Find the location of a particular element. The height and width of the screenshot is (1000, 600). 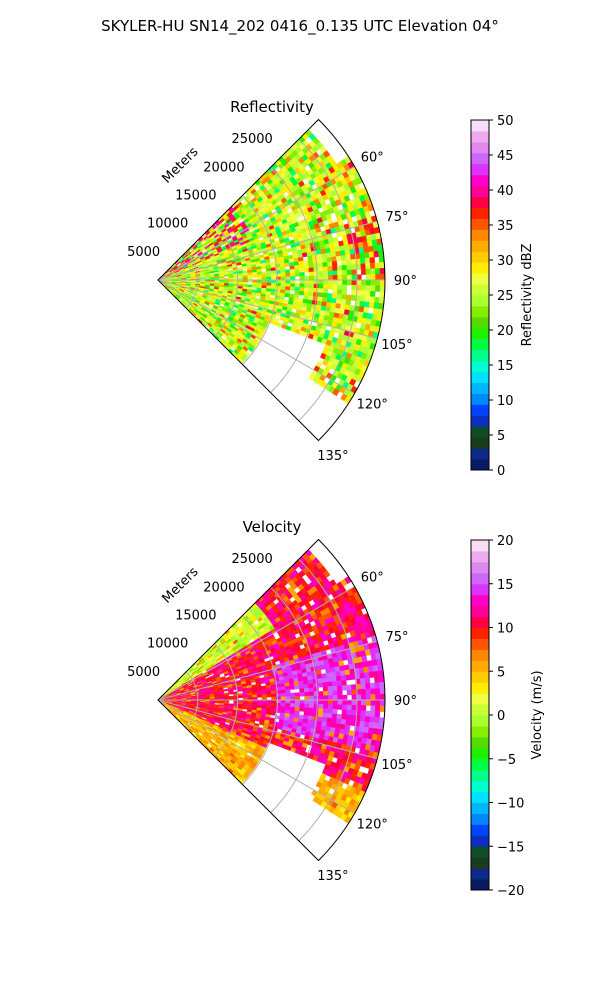

colorbar-tick-label: 10 is located at coordinates (505, 401).